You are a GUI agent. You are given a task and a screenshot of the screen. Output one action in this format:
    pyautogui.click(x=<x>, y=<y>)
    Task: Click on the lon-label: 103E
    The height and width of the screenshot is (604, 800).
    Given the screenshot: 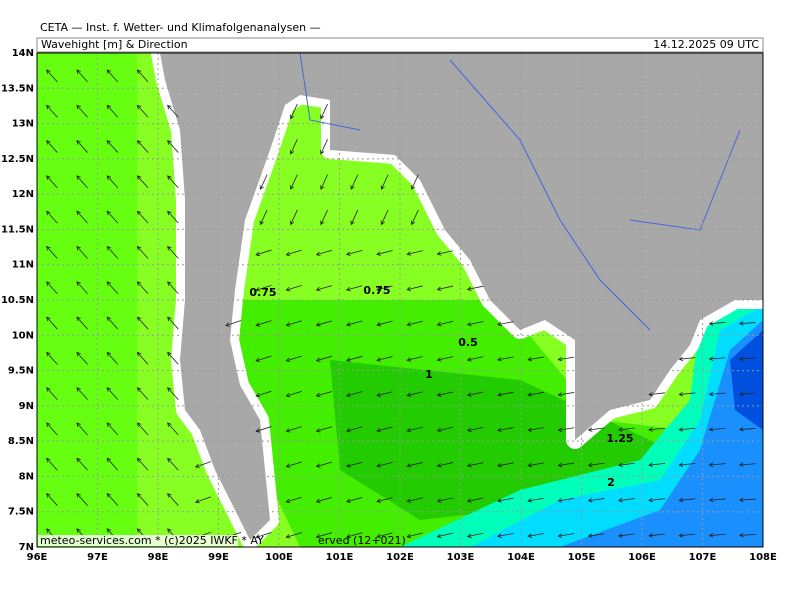 What is the action you would take?
    pyautogui.click(x=461, y=557)
    